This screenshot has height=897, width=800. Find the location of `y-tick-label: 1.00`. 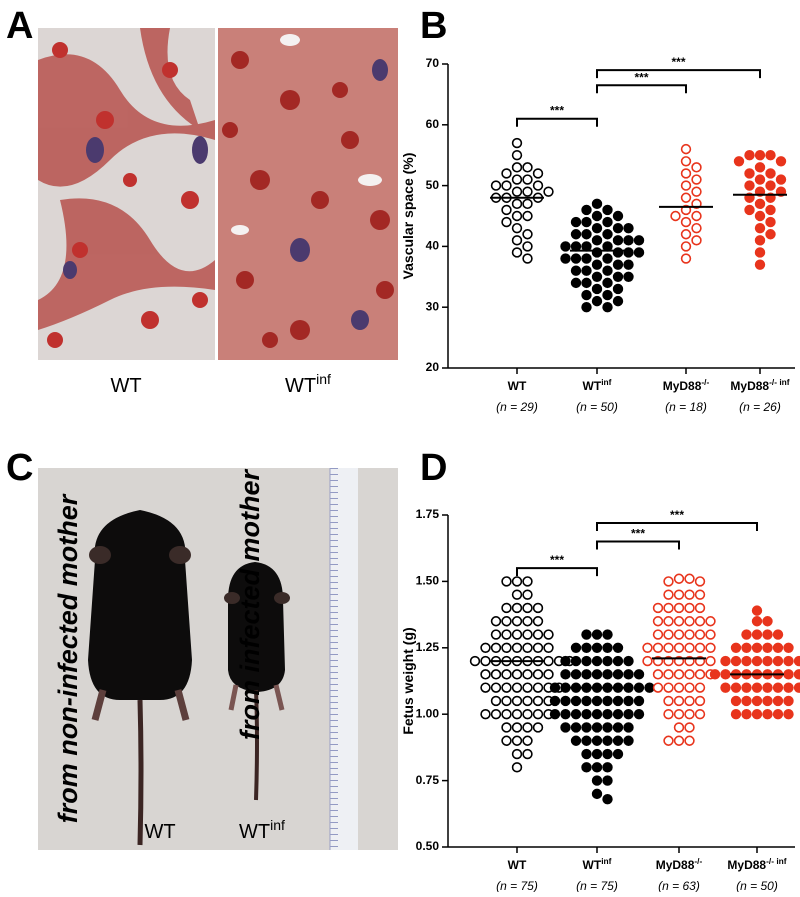

y-tick-label: 1.00 is located at coordinates (428, 713).